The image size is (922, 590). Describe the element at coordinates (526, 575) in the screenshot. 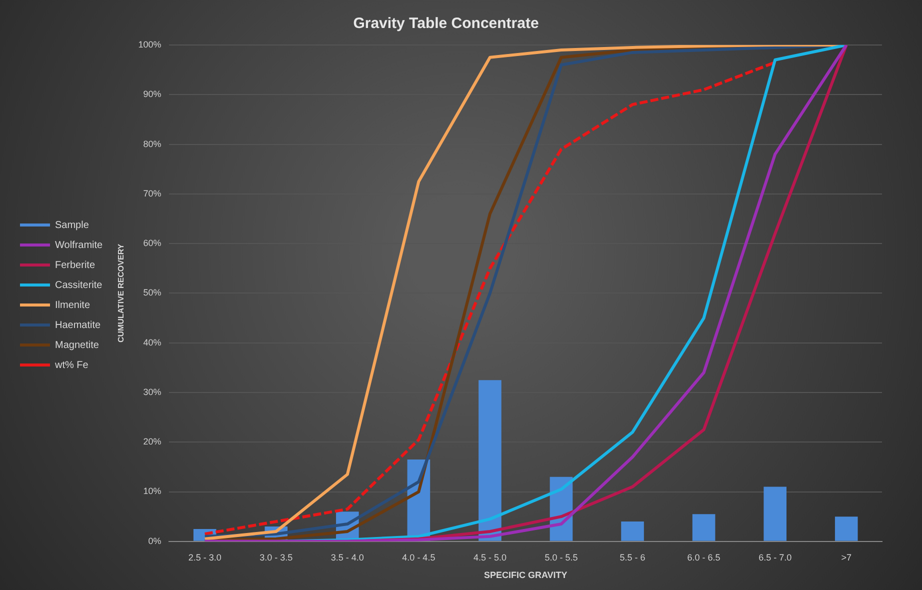

I see `x-axis-title: SPECIFIC GRAVITY` at that location.